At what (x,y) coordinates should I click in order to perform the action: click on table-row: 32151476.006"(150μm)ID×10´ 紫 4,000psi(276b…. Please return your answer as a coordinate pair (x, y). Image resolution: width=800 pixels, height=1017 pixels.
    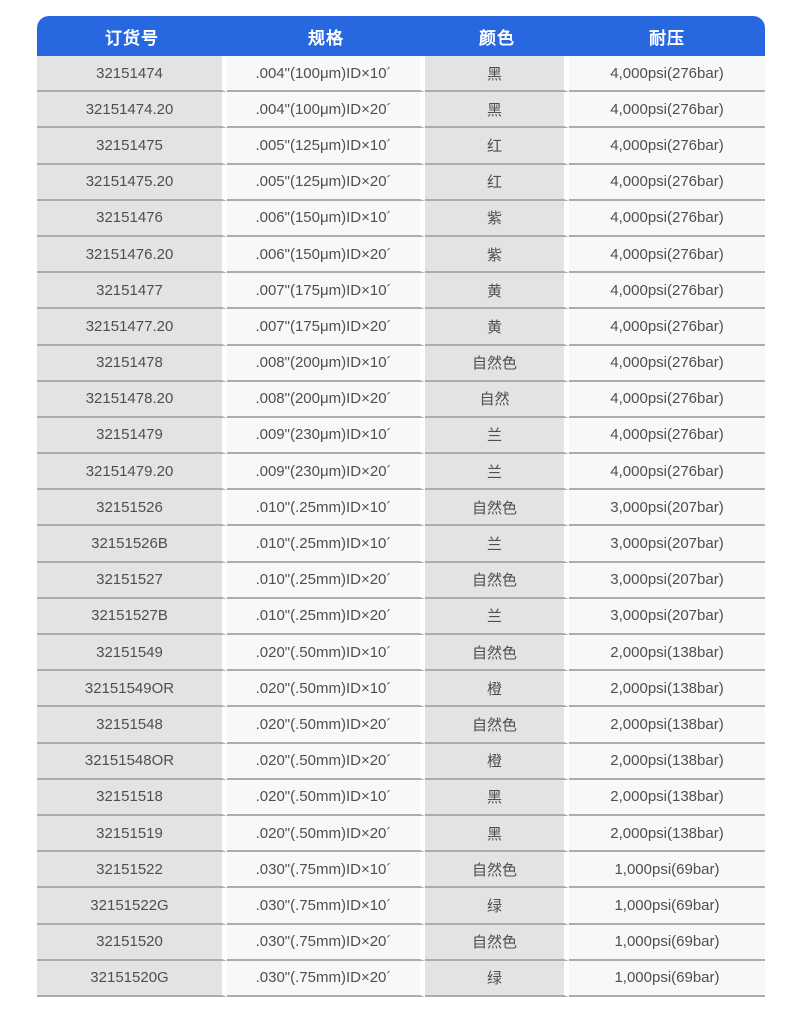
    Looking at the image, I should click on (401, 218).